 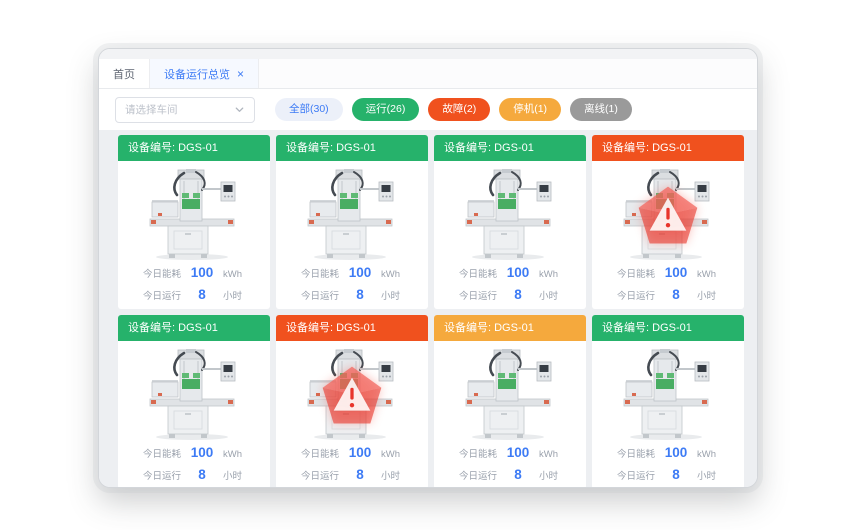 I want to click on filter-toolbar: 请选择车间 全部(30) 运行(26) 故障(2) 停机(1) 离线(1), so click(x=428, y=109).